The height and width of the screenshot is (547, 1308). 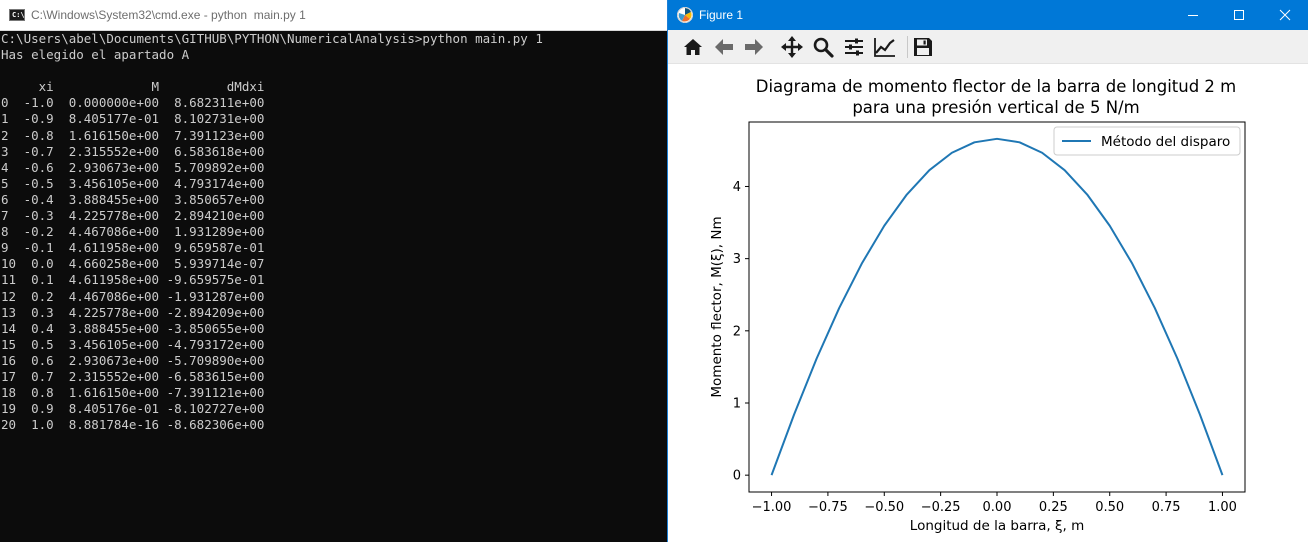 I want to click on configure-subplots-button, so click(x=854, y=47).